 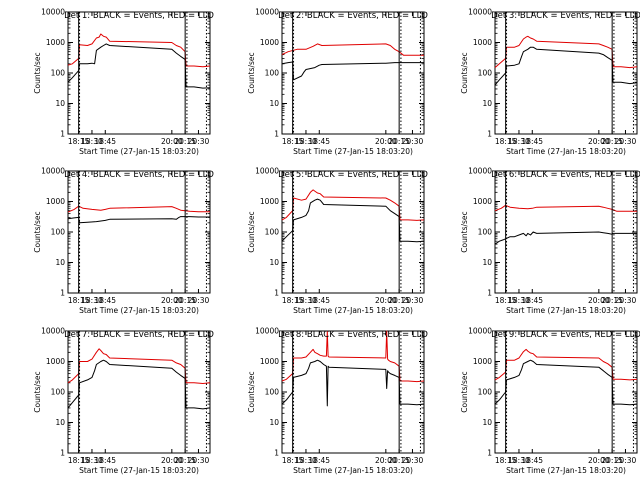 What do you see at coordinates (139, 335) in the screenshot?
I see `plot-title: Det 7: BLACK = Events, RED = LLD` at bounding box center [139, 335].